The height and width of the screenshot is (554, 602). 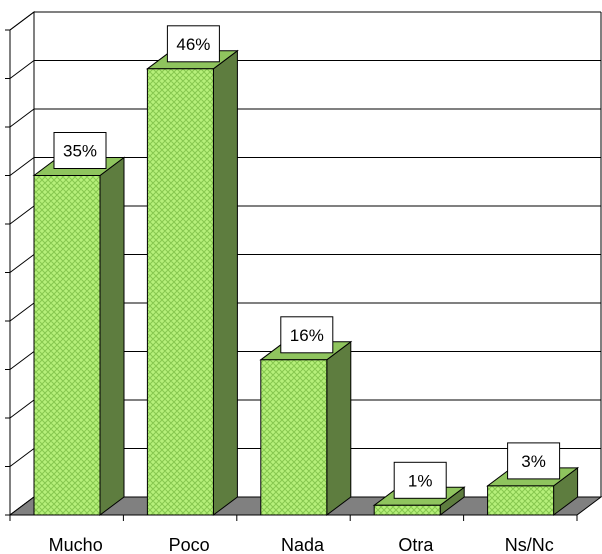 I want to click on data-label: 1%, so click(x=420, y=480).